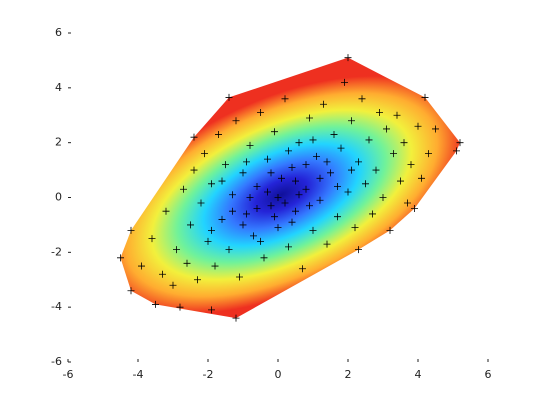 This screenshot has width=540, height=405. Describe the element at coordinates (418, 374) in the screenshot. I see `x-tick-label: 4` at that location.